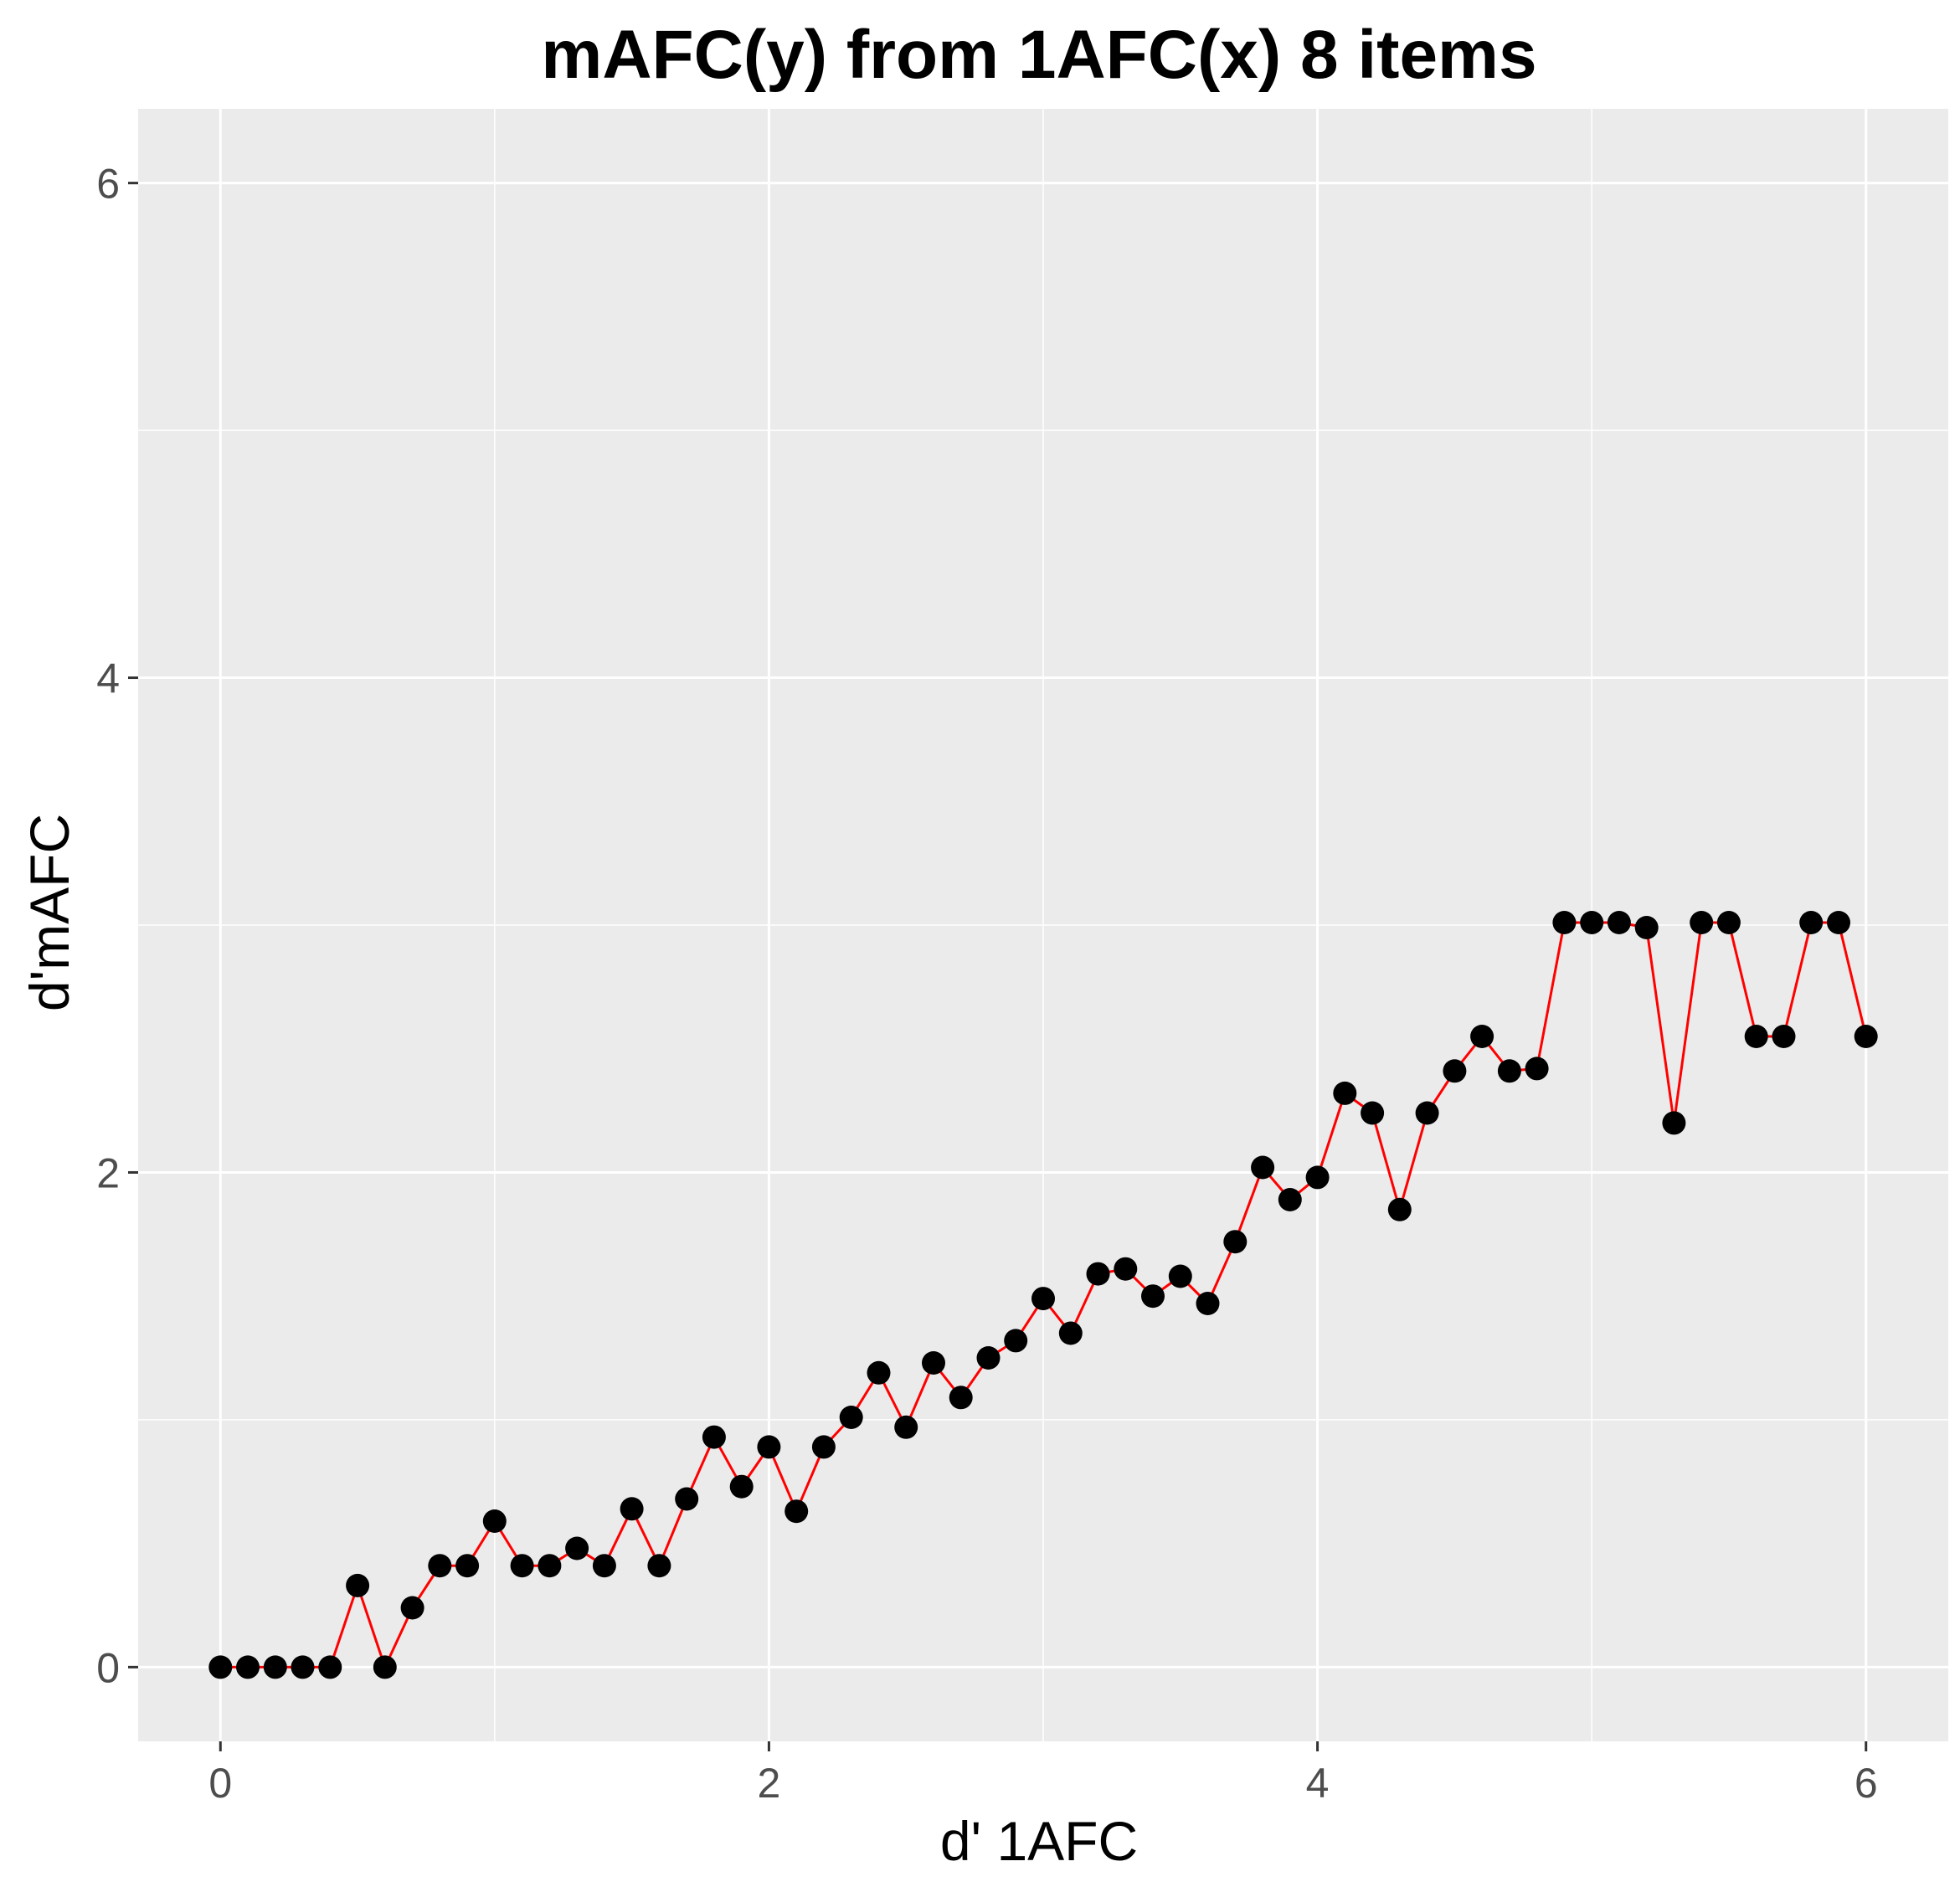 The height and width of the screenshot is (1887, 1960). What do you see at coordinates (1038, 55) in the screenshot?
I see `chart-title: mAFC(y) from 1AFC(x) 8 items` at bounding box center [1038, 55].